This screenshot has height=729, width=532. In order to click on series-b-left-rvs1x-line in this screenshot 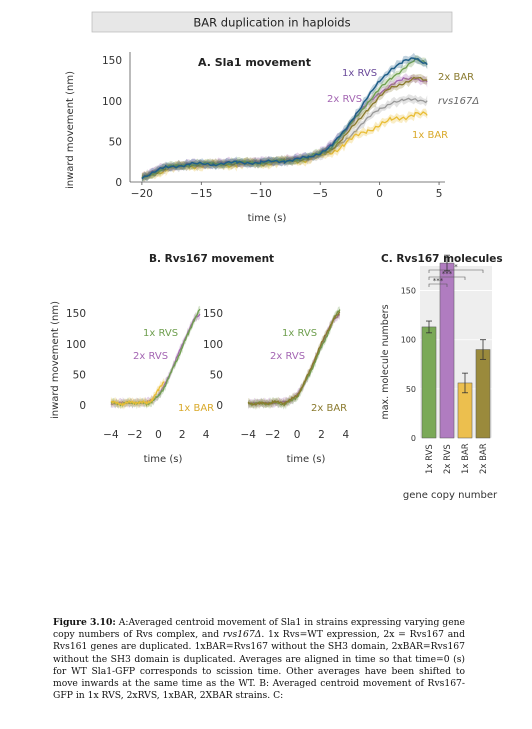, I will do `click(155, 358)`.